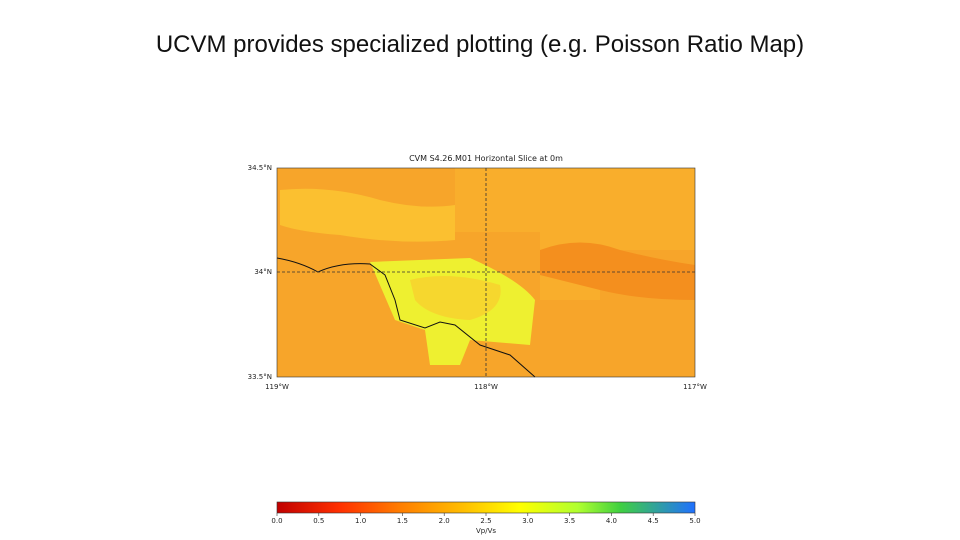 The width and height of the screenshot is (960, 540). Describe the element at coordinates (486, 158) in the screenshot. I see `map-title: CVM S4.26.M01 Horizontal Slice at 0m` at that location.